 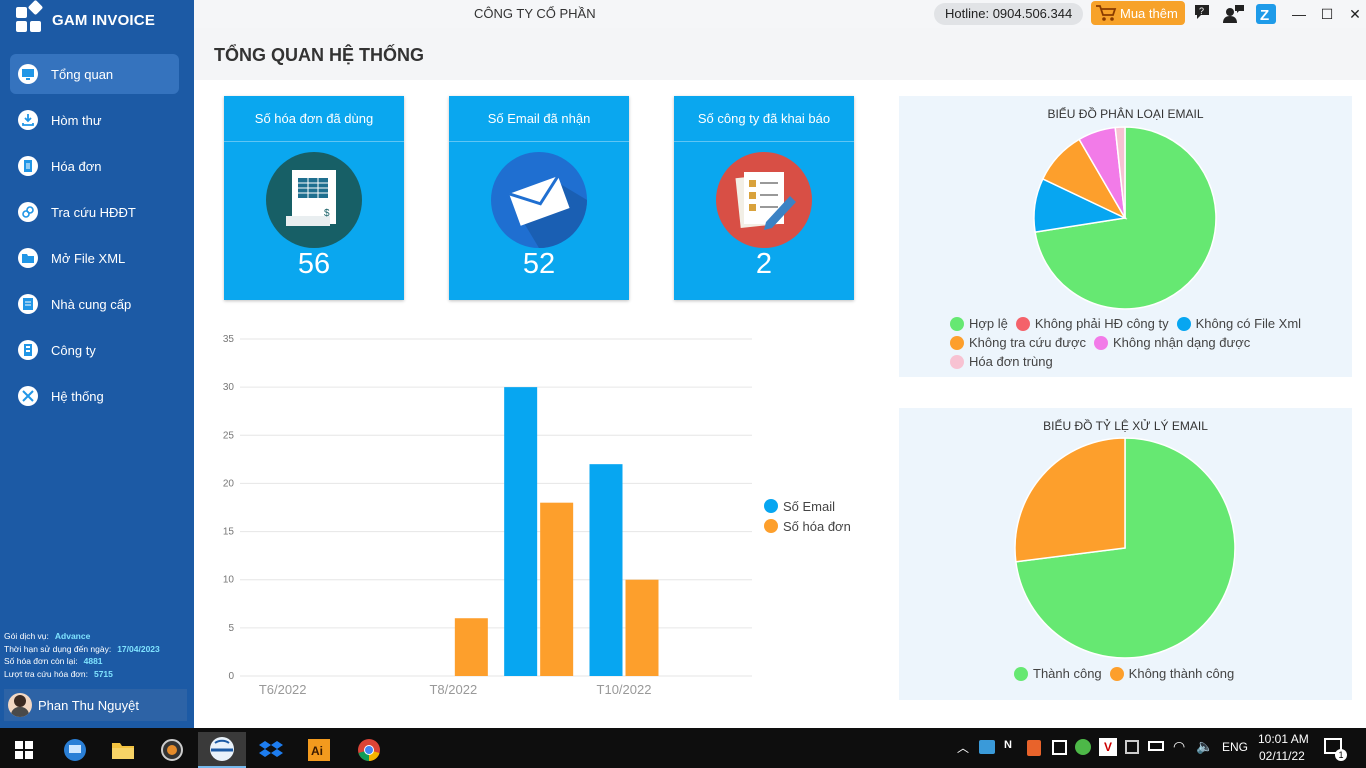 What do you see at coordinates (229, 339) in the screenshot?
I see `y-tick-label: 35` at bounding box center [229, 339].